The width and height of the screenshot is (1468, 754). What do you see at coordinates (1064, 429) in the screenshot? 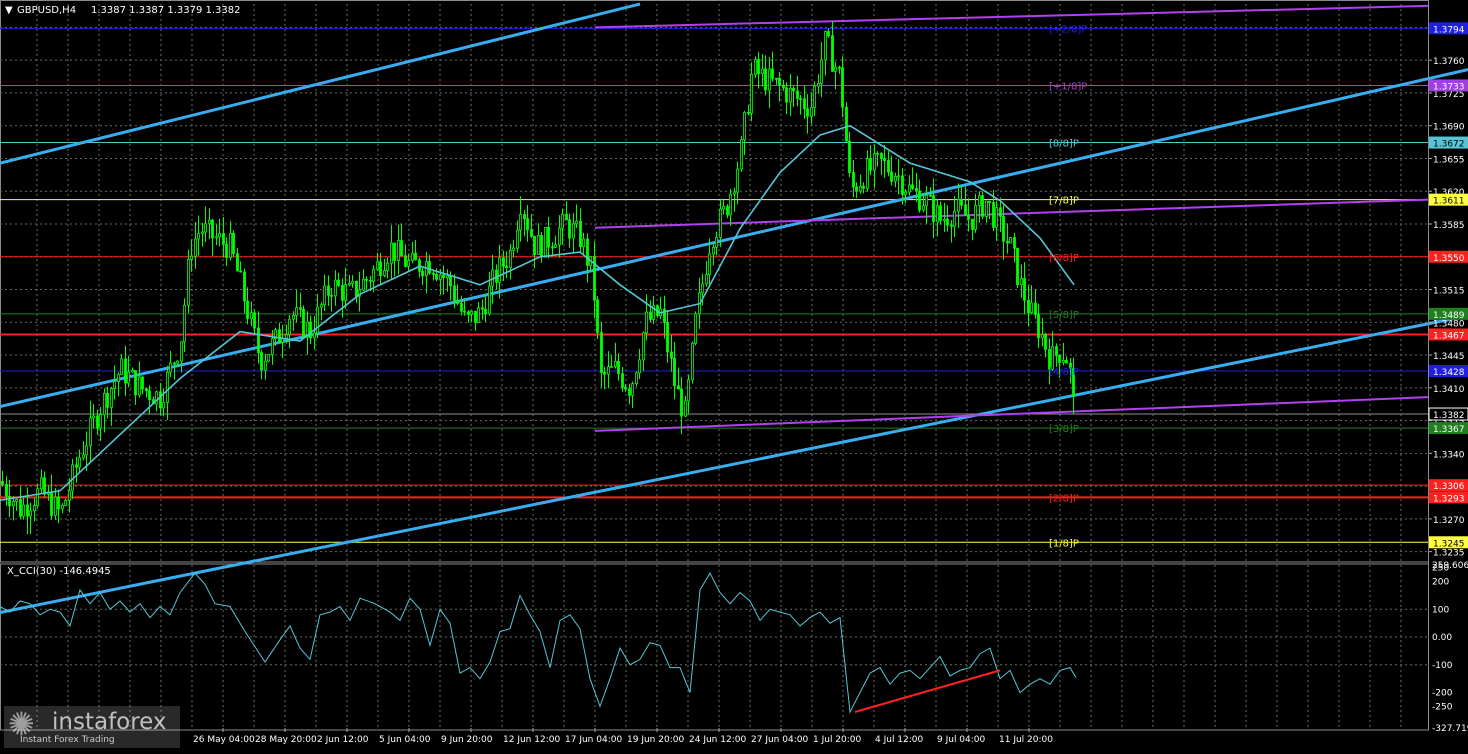
I see `murrey-level-label: [3/8]P` at bounding box center [1064, 429].